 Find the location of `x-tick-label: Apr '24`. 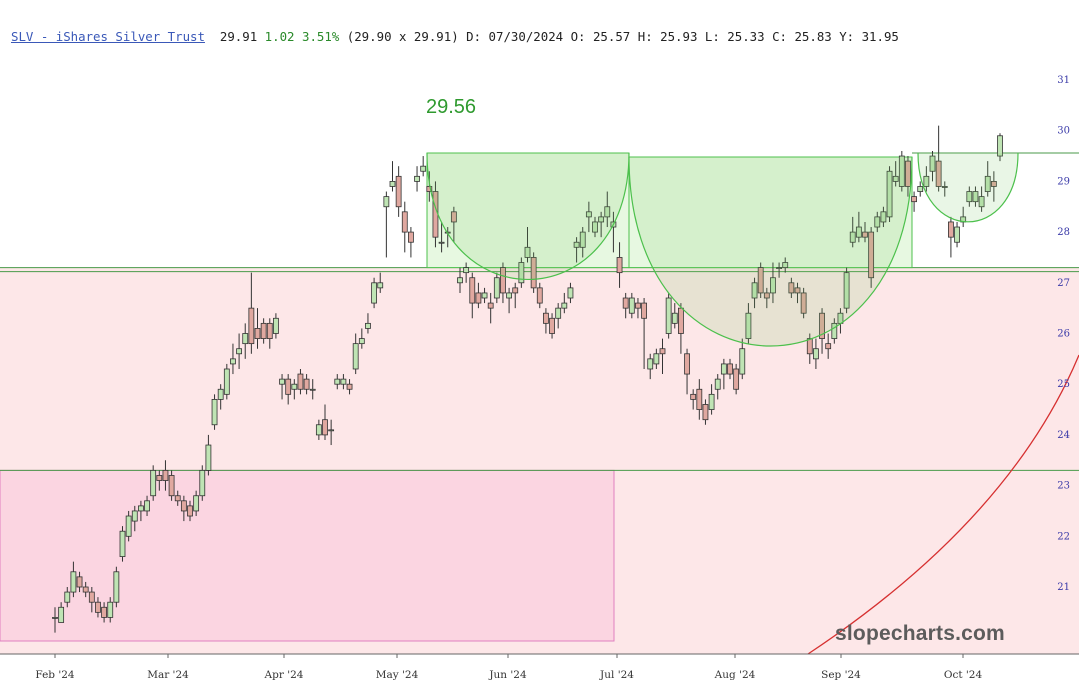

x-tick-label: Apr '24 is located at coordinates (284, 675).